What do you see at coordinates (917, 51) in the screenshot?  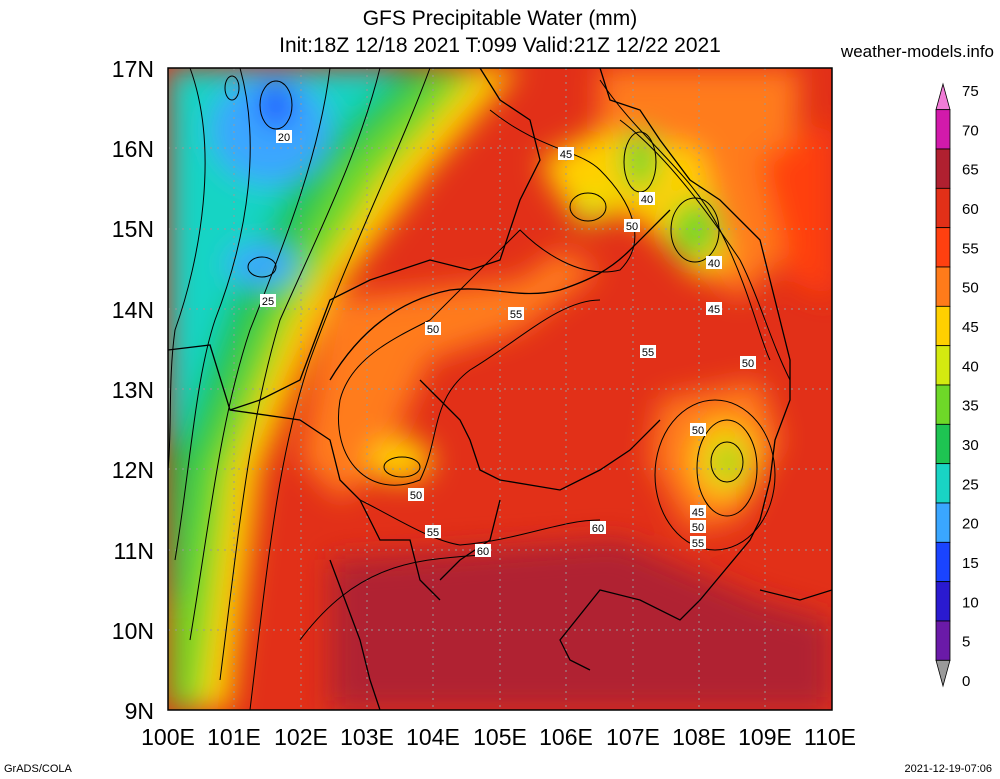 I see `site-credit: weather-models.info` at bounding box center [917, 51].